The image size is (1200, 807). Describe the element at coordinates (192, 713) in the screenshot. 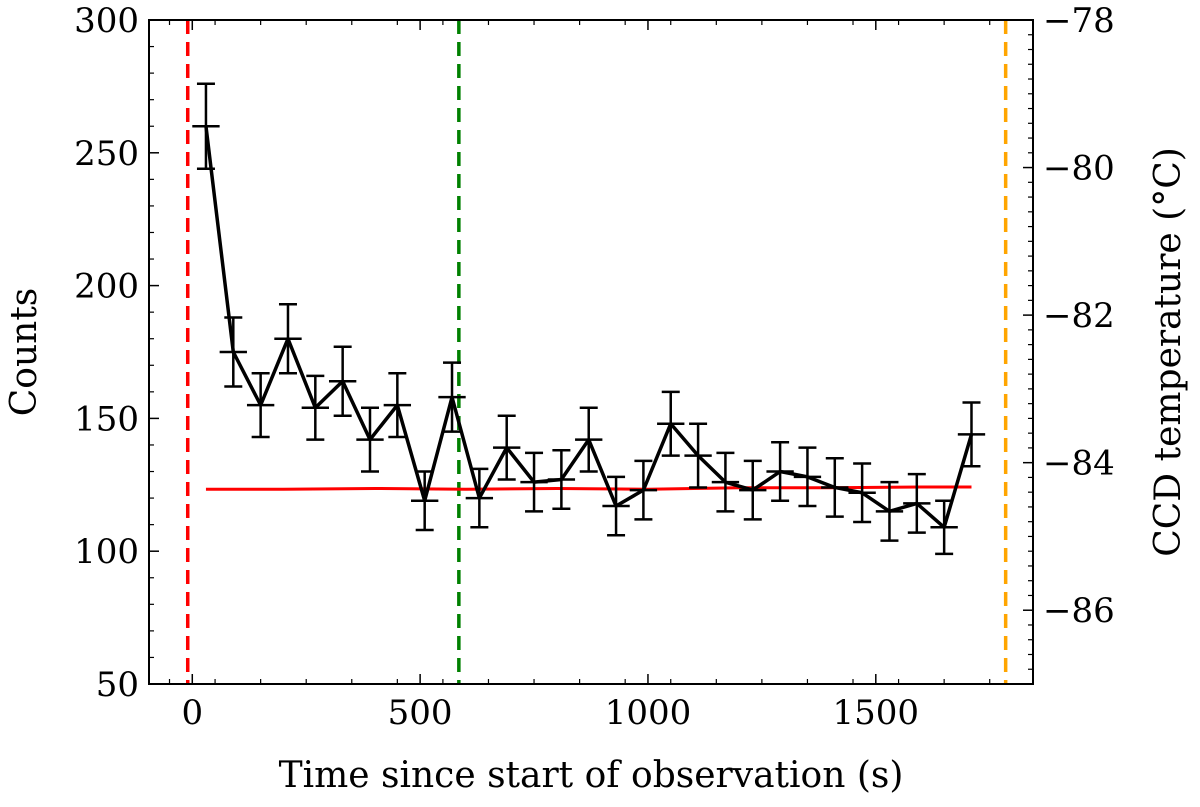

I see `x-tick-label: 0` at that location.